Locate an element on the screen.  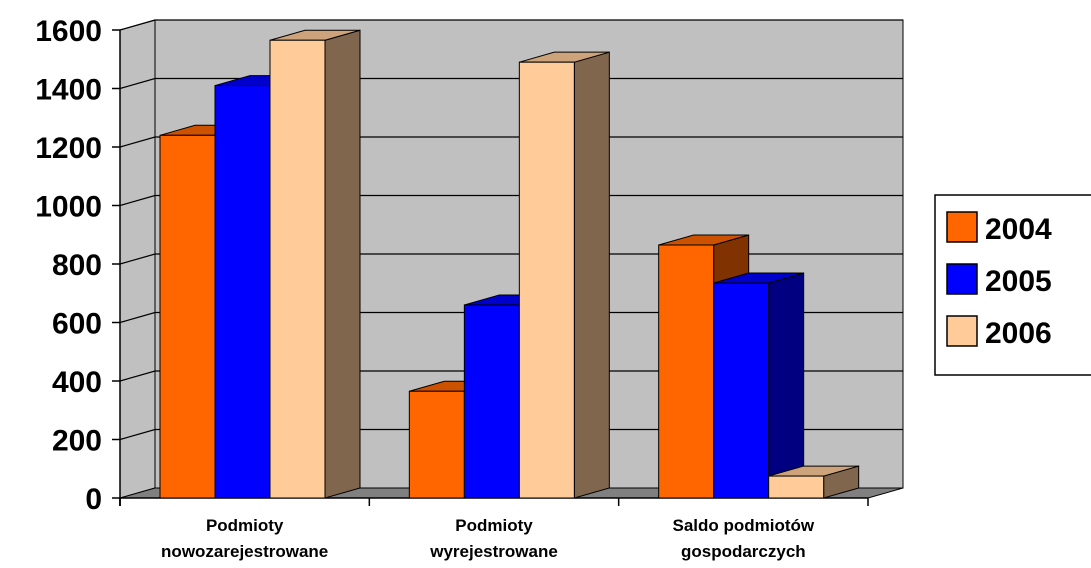
y-tick-label: 1000 is located at coordinates (68, 207).